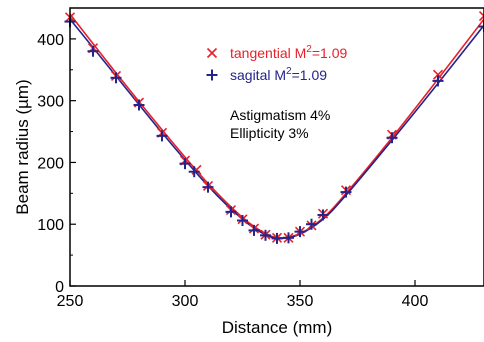  I want to click on y-tick-label: 0, so click(59, 287).